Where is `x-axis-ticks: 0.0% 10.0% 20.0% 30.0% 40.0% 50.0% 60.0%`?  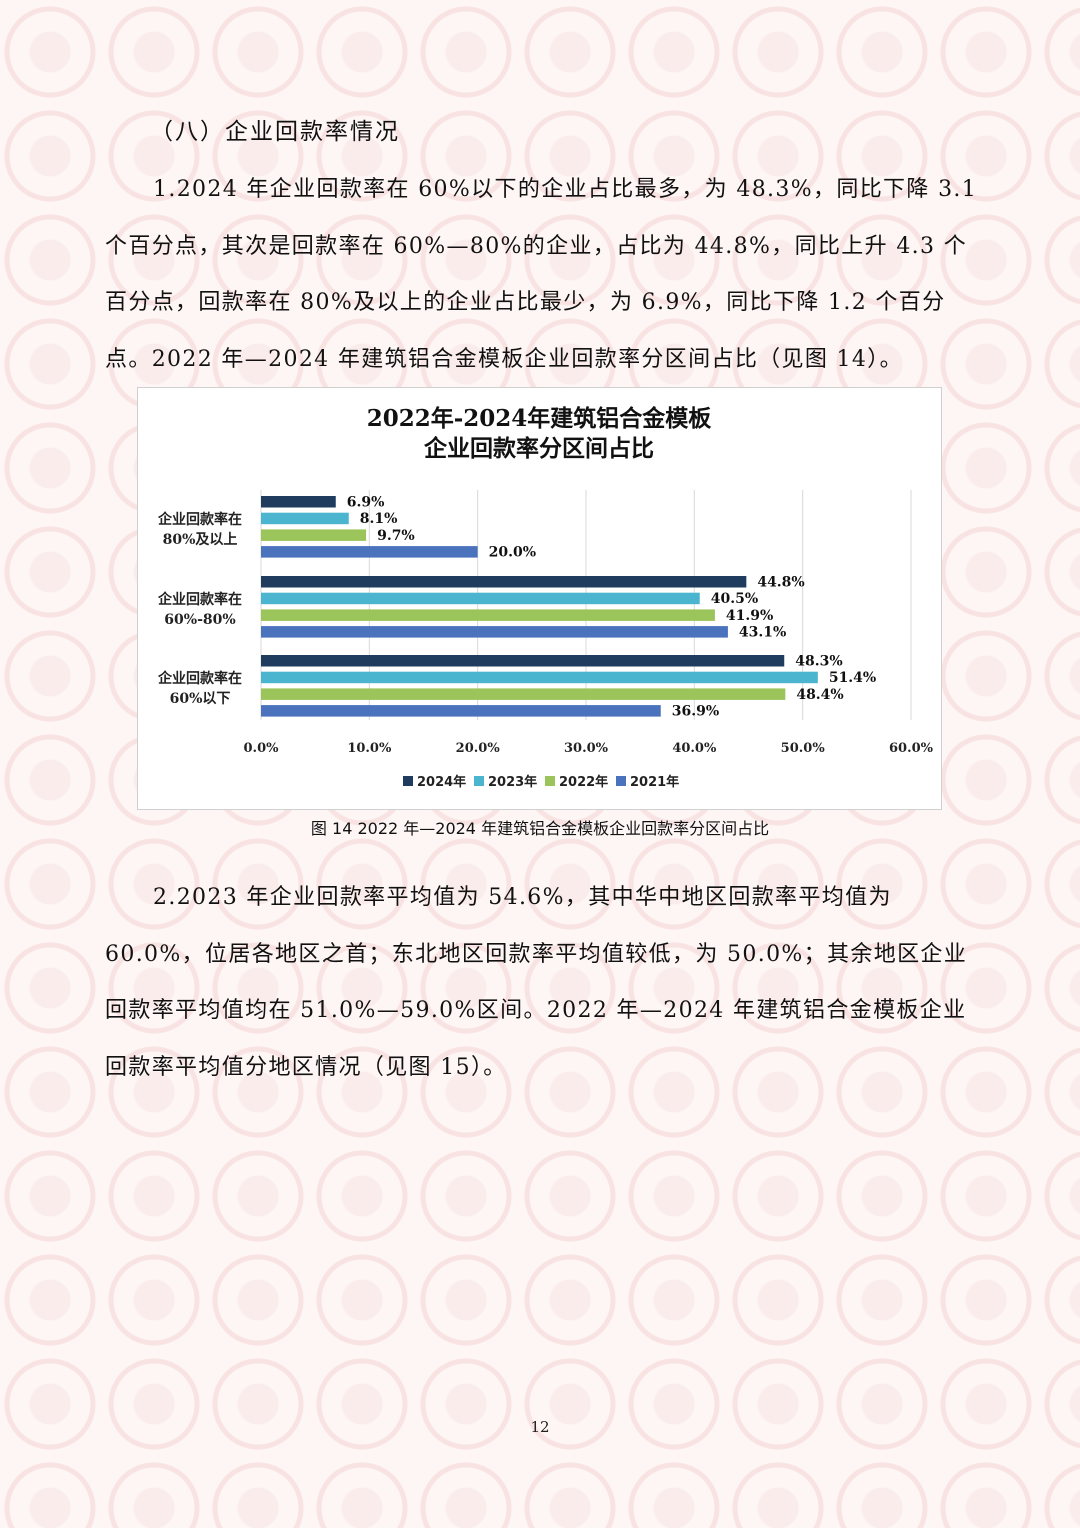 x-axis-ticks: 0.0% 10.0% 20.0% 30.0% 40.0% 50.0% 60.0% is located at coordinates (589, 748).